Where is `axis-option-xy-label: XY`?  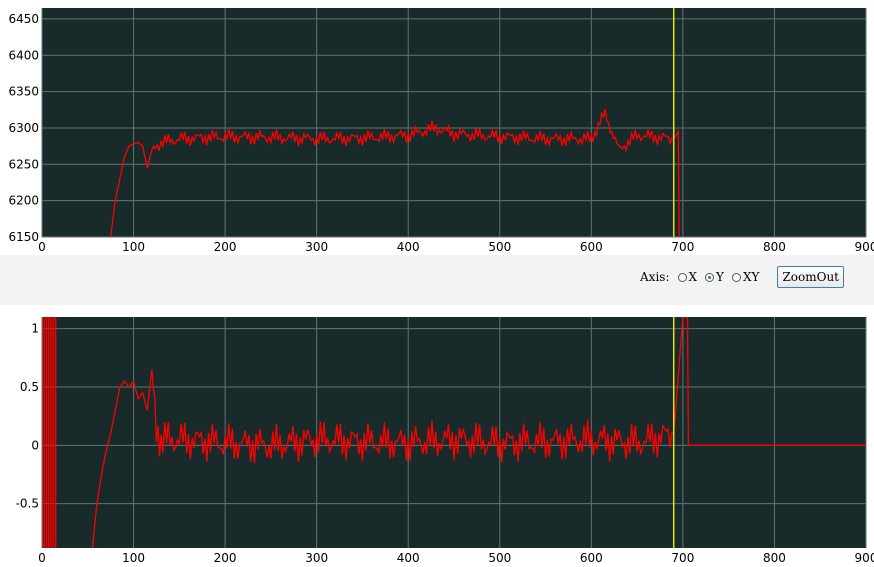 axis-option-xy-label: XY is located at coordinates (751, 277).